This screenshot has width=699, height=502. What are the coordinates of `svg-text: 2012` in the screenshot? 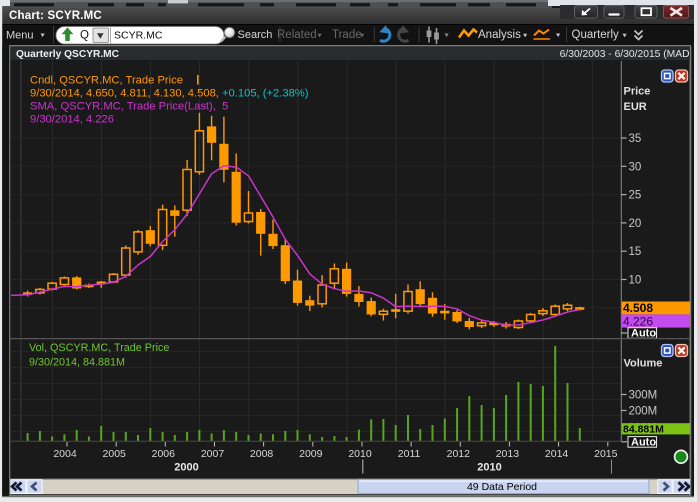 It's located at (459, 454).